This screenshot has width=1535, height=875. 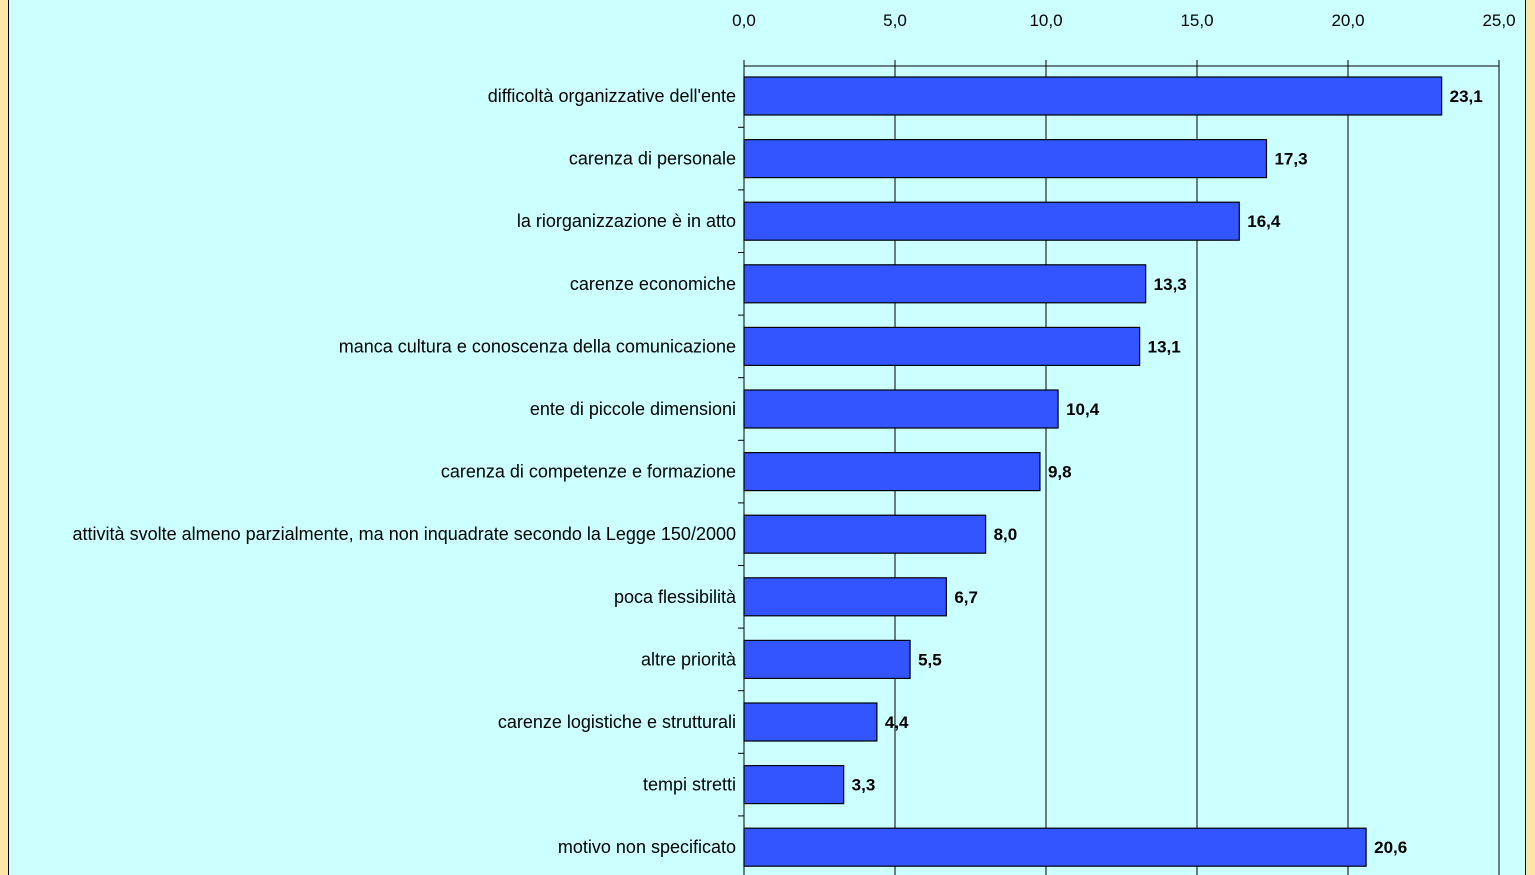 What do you see at coordinates (1060, 472) in the screenshot?
I see `value-label: 9,8` at bounding box center [1060, 472].